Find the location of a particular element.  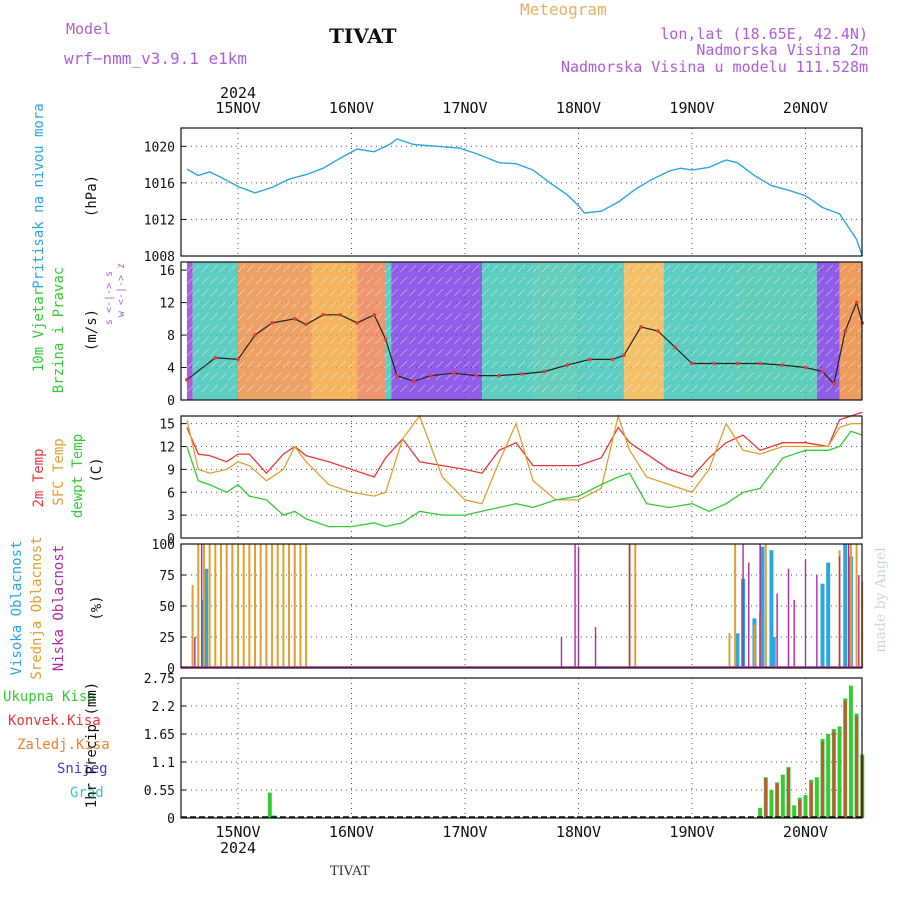

dew-ylabel: dewpt Temp is located at coordinates (78, 476).